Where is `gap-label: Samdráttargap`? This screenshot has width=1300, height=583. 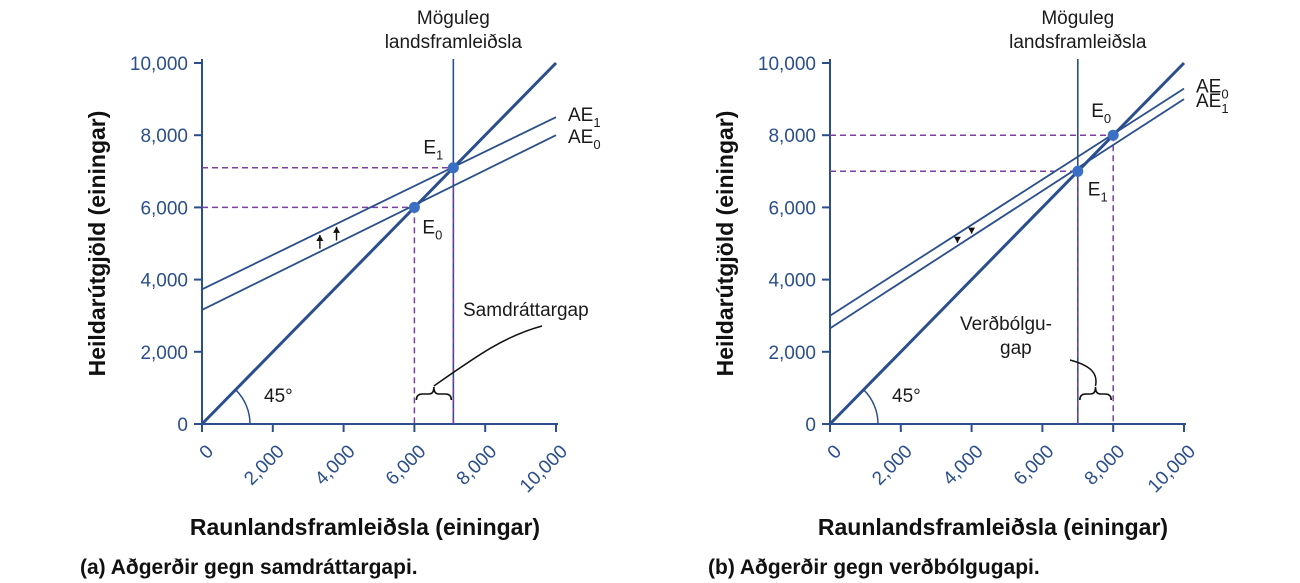 gap-label: Samdráttargap is located at coordinates (526, 310).